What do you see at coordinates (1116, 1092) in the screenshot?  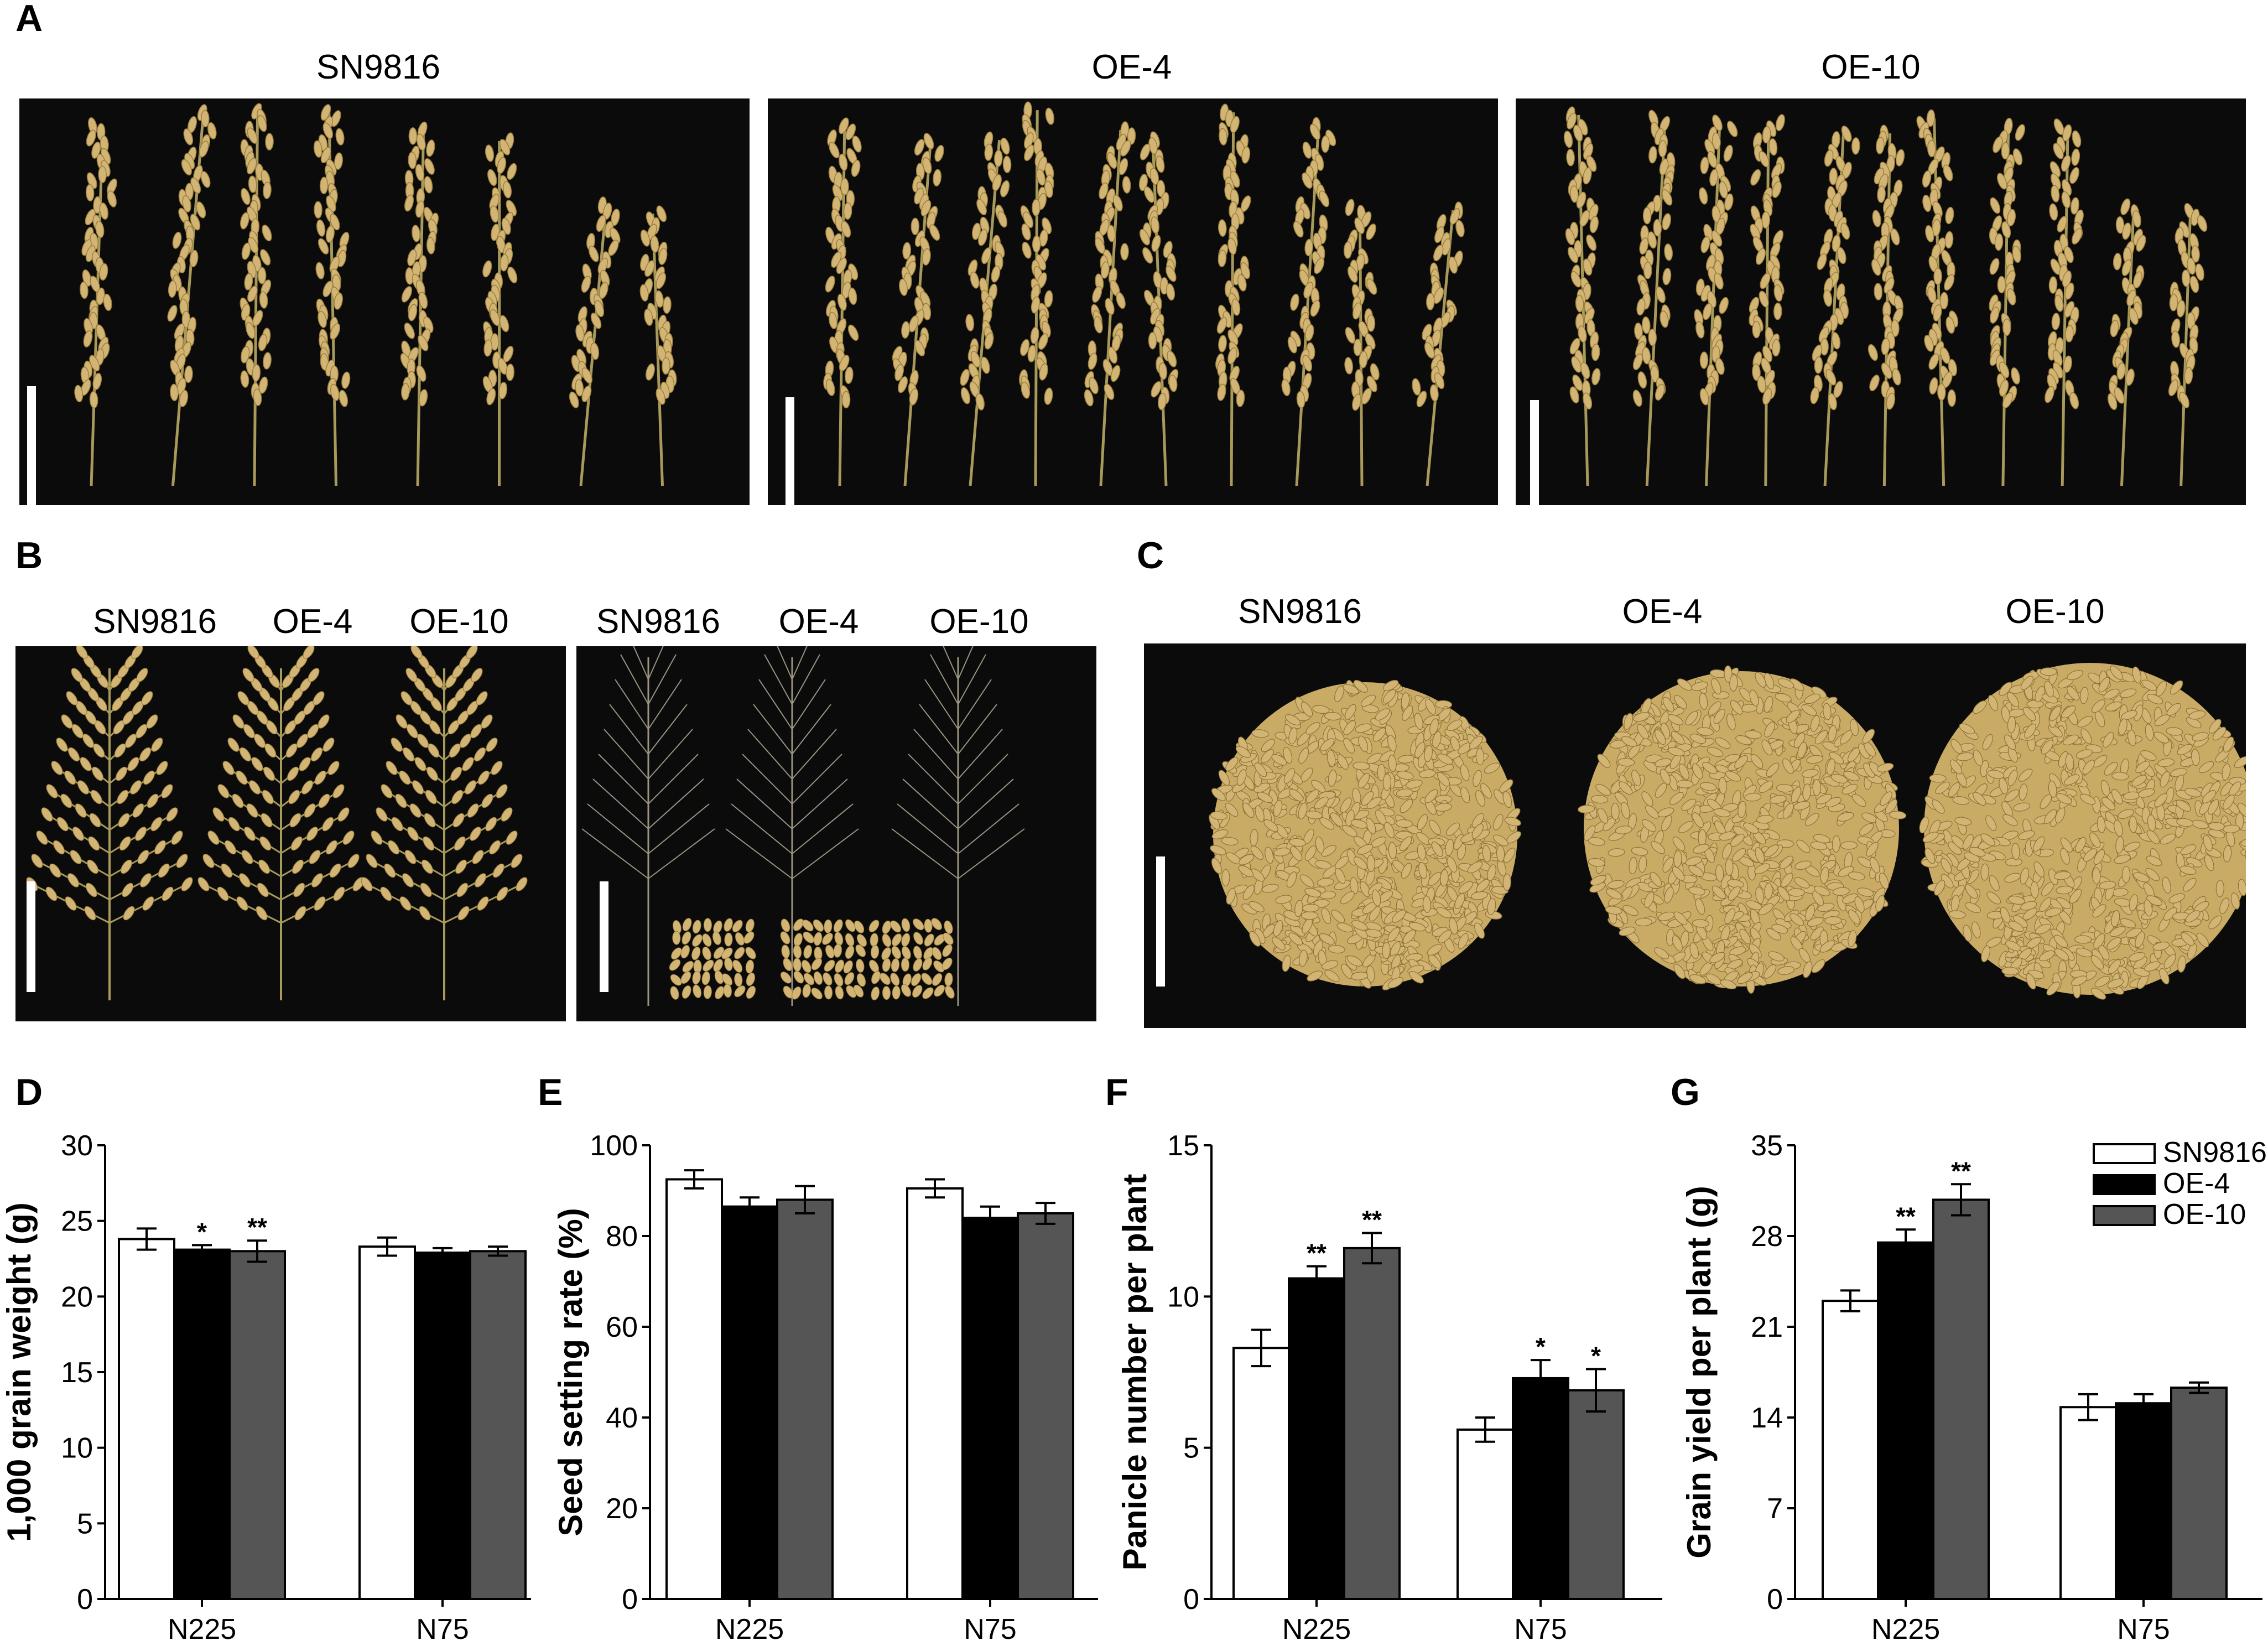 I see `panel-letter-f: F` at bounding box center [1116, 1092].